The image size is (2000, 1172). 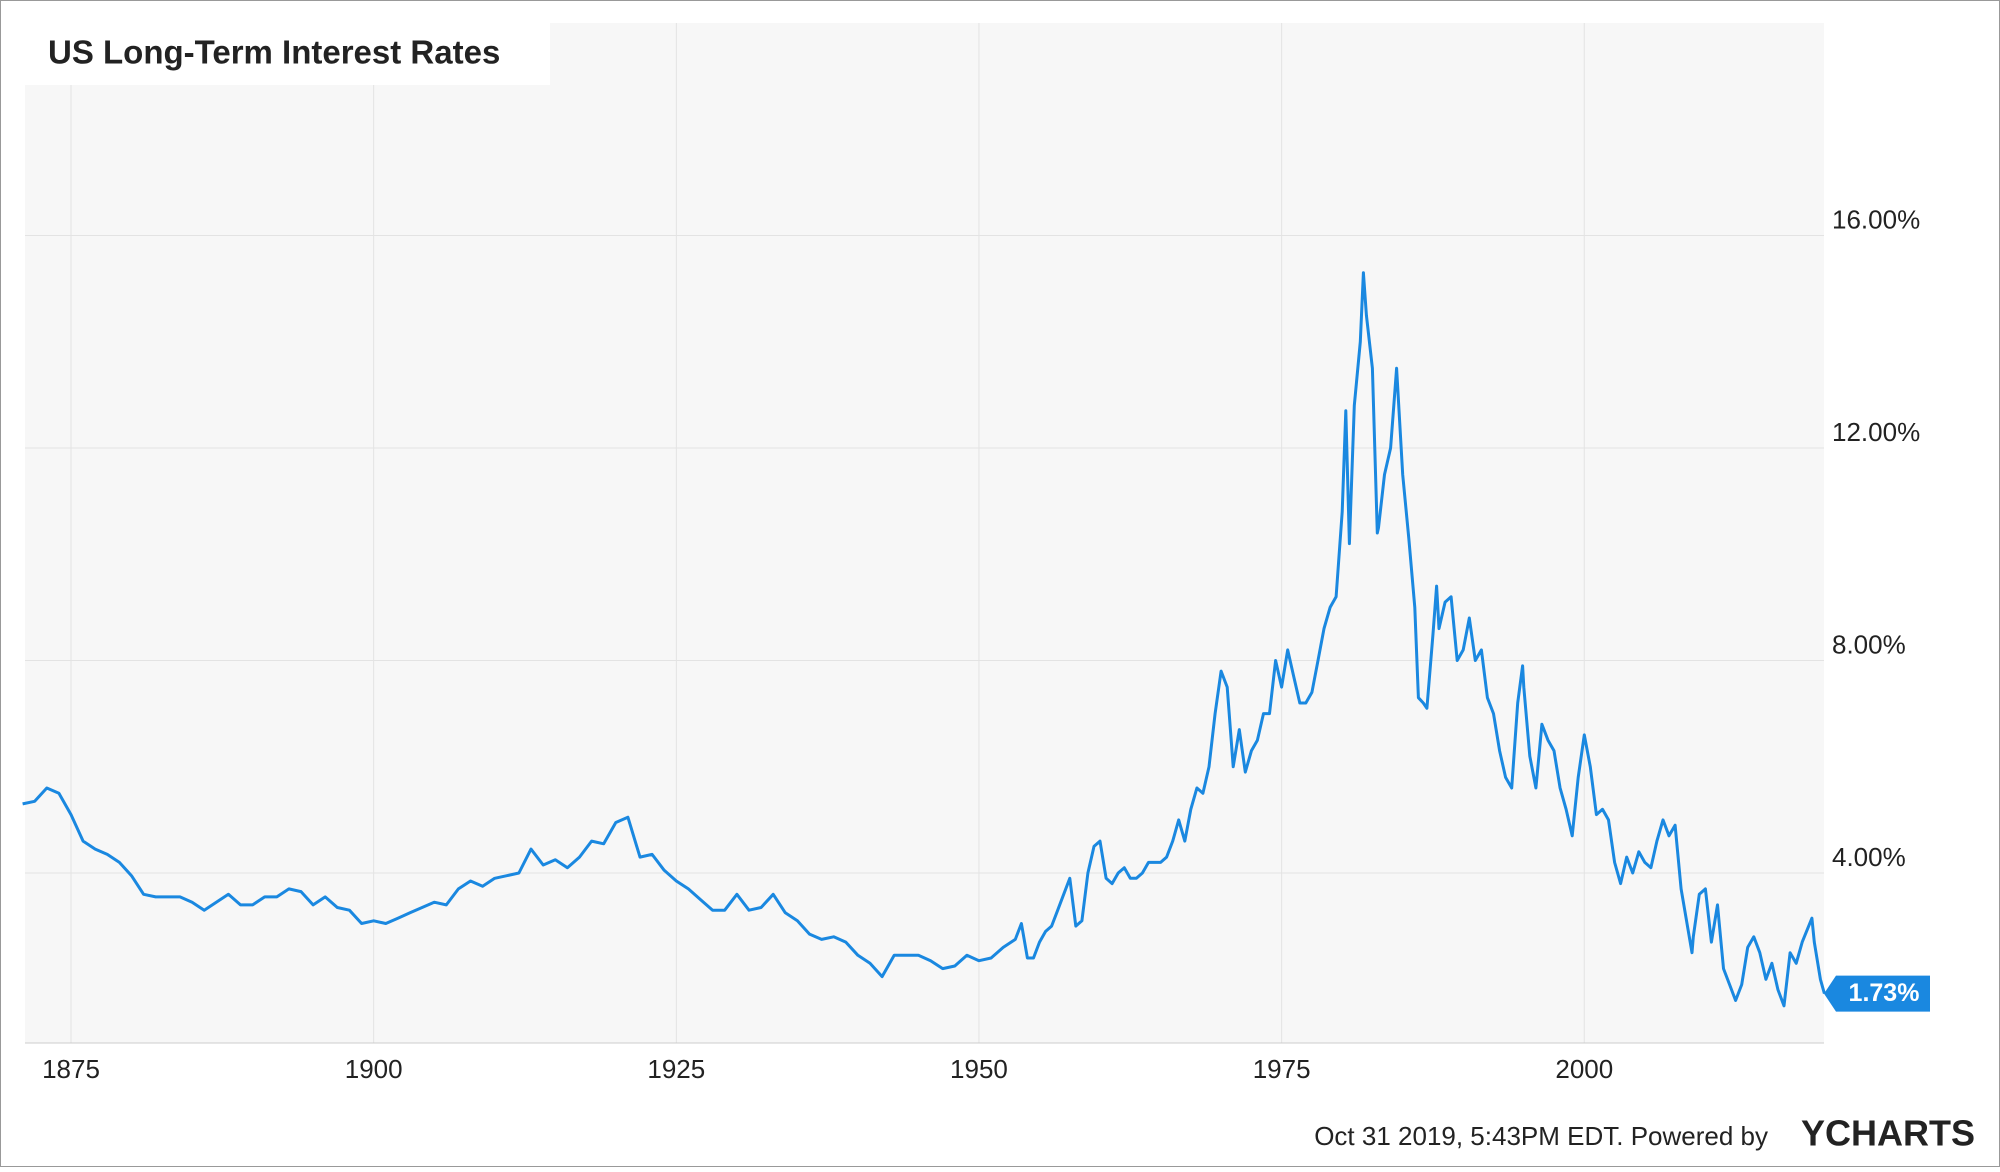 What do you see at coordinates (374, 1069) in the screenshot?
I see `x-tick-label: 1900` at bounding box center [374, 1069].